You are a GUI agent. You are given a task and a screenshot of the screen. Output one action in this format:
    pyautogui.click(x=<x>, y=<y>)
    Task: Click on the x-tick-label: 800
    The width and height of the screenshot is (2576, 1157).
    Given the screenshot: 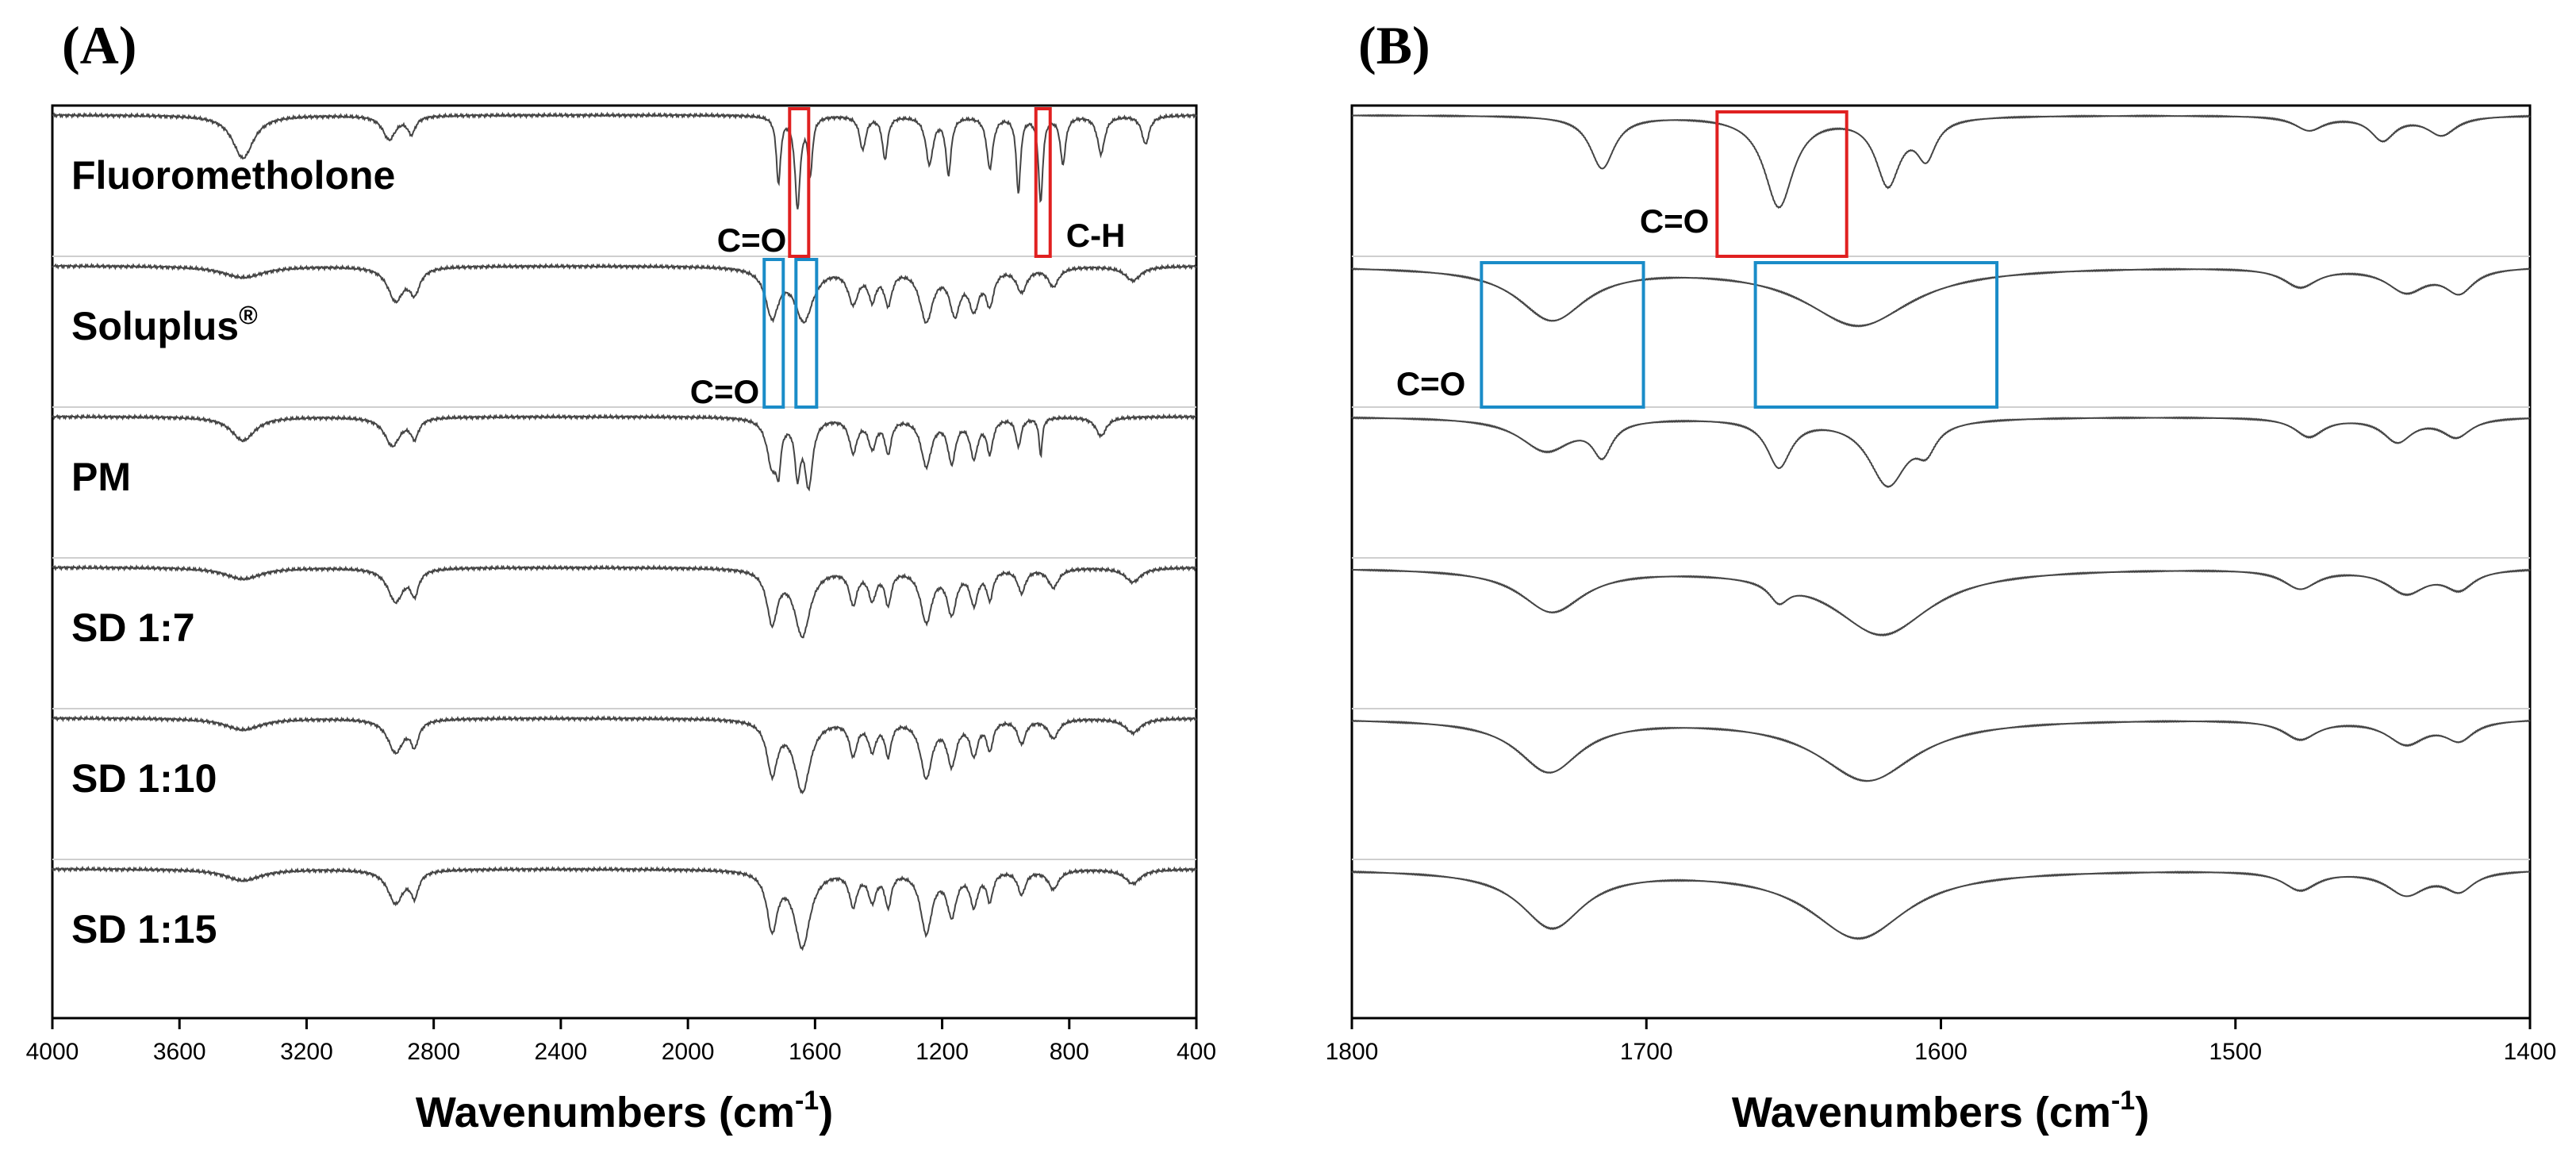 What is the action you would take?
    pyautogui.click(x=1069, y=1052)
    